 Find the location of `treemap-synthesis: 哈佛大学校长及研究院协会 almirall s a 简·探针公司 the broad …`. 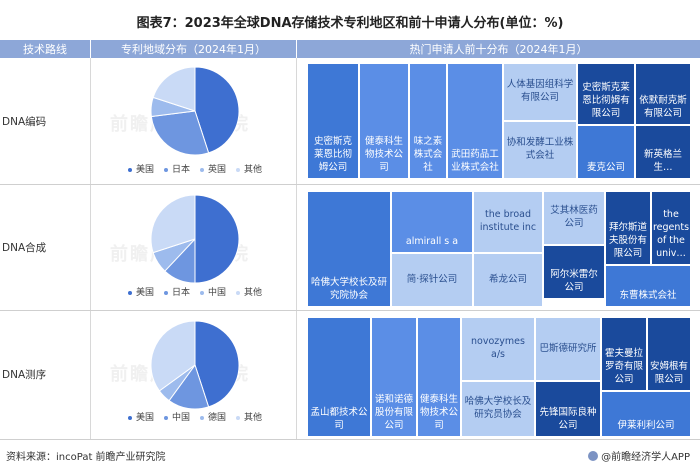

treemap-synthesis: 哈佛大学校长及研究院协会 almirall s a 简·探针公司 the broad … is located at coordinates (499, 249).